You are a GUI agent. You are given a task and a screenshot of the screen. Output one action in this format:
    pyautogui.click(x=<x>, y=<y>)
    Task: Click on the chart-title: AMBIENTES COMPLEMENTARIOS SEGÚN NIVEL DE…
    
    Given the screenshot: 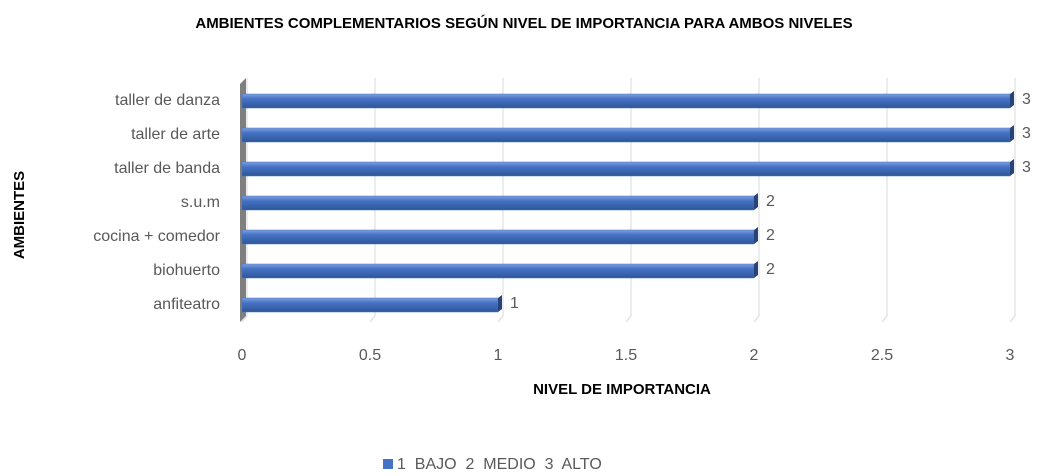 What is the action you would take?
    pyautogui.click(x=523, y=23)
    